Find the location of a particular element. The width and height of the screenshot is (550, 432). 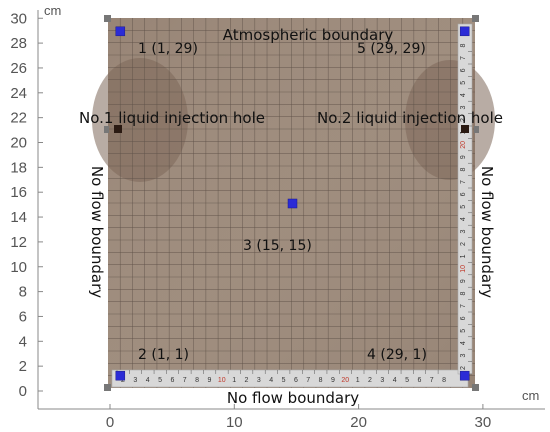

y-tick-label: 4 is located at coordinates (23, 341).